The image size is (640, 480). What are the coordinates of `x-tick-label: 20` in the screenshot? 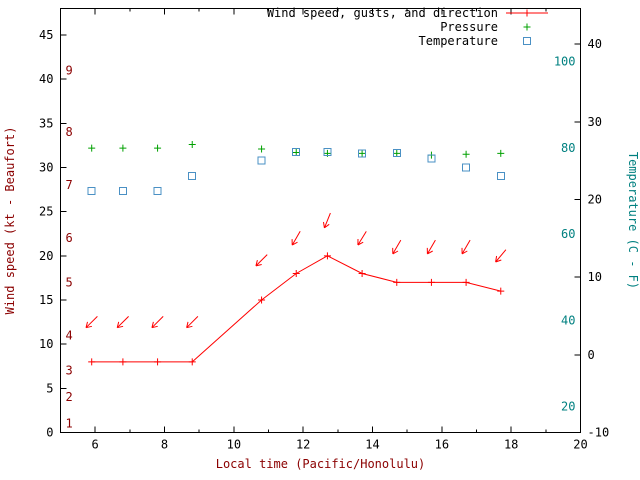 It's located at (580, 445).